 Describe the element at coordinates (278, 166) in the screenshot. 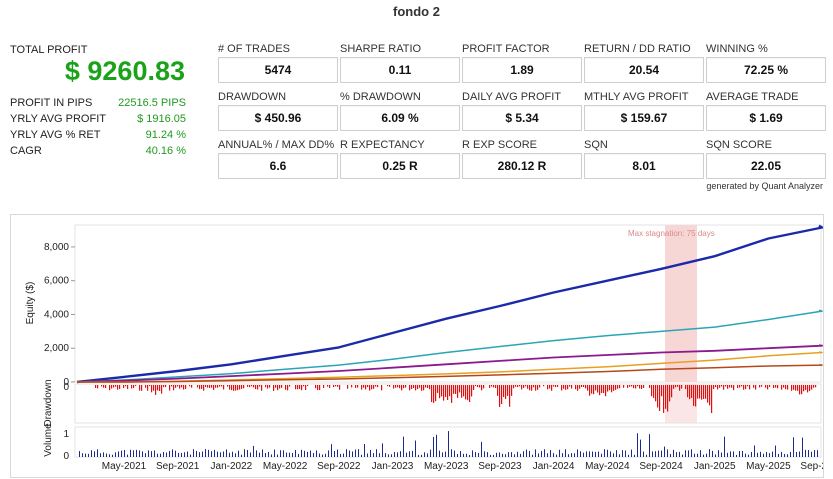

I see `metric-value: 6.6` at that location.